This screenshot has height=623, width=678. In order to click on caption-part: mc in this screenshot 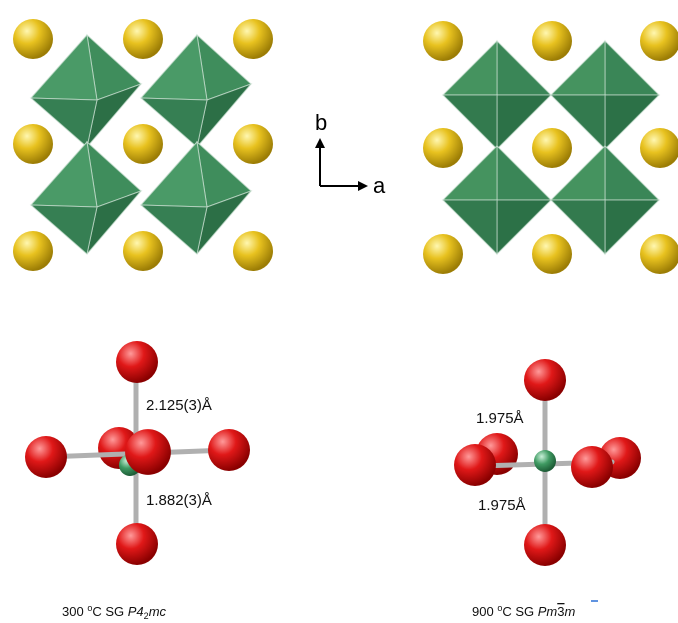, I will do `click(158, 611)`.